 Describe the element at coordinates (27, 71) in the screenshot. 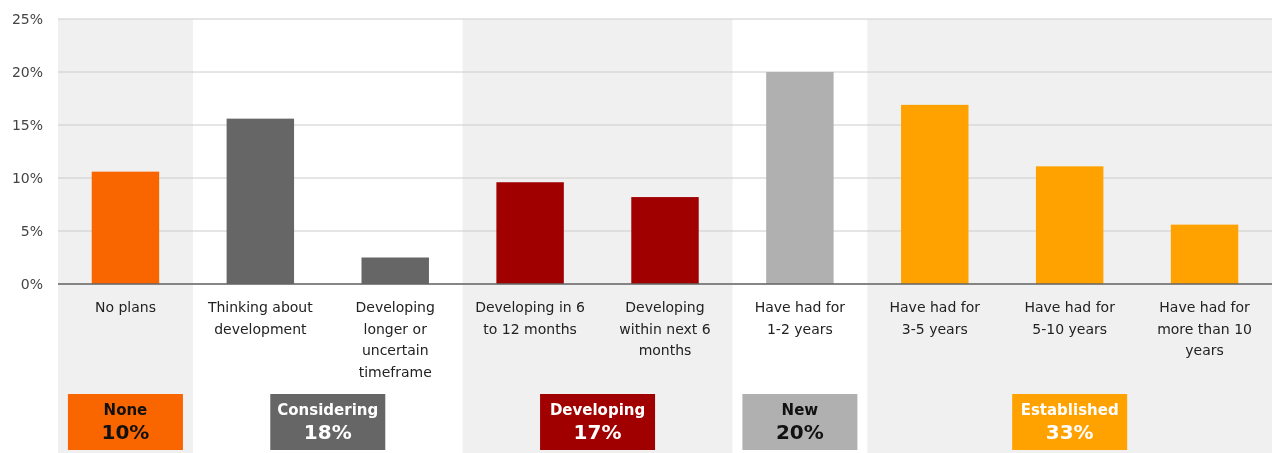

I see `y-tick-label: 20%` at that location.